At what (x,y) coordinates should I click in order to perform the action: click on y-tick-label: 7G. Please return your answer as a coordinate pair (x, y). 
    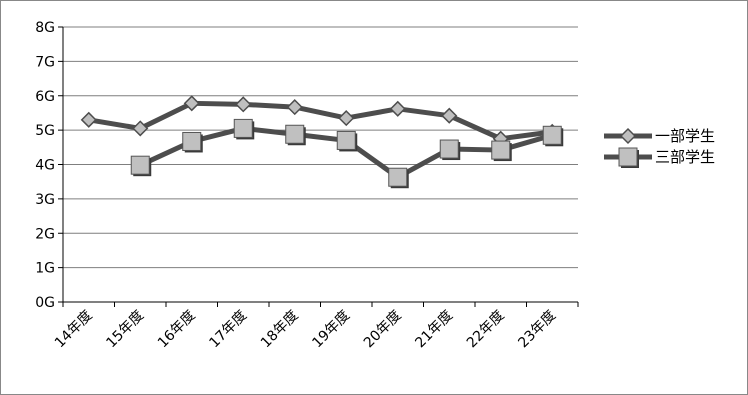
    Looking at the image, I should click on (45, 62).